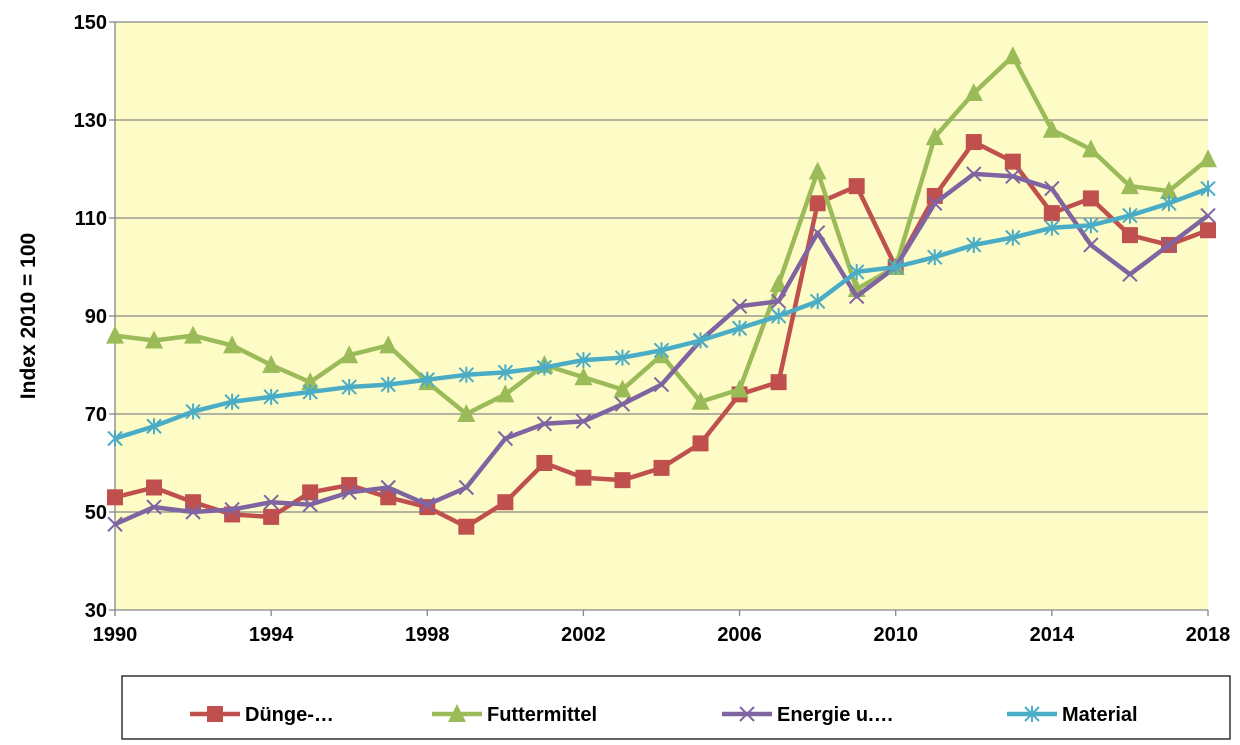 The width and height of the screenshot is (1240, 745). I want to click on y-tick-label: 50, so click(96, 513).